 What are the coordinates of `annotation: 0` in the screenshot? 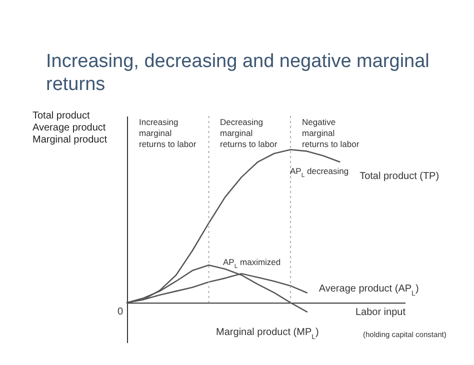 It's located at (120, 312).